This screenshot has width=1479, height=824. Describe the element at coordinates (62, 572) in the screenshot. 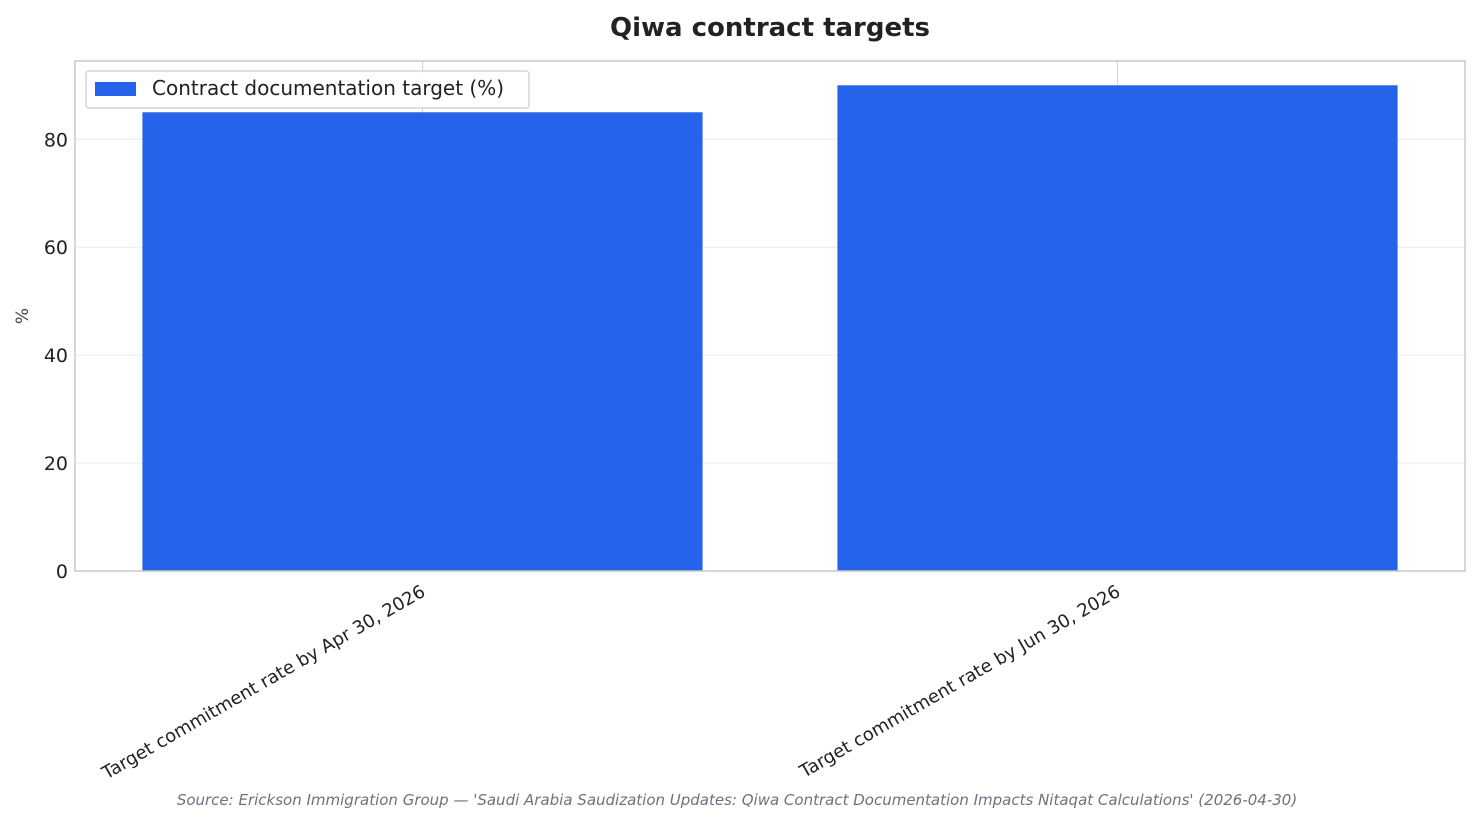

I see `y-tick-label: 0` at that location.